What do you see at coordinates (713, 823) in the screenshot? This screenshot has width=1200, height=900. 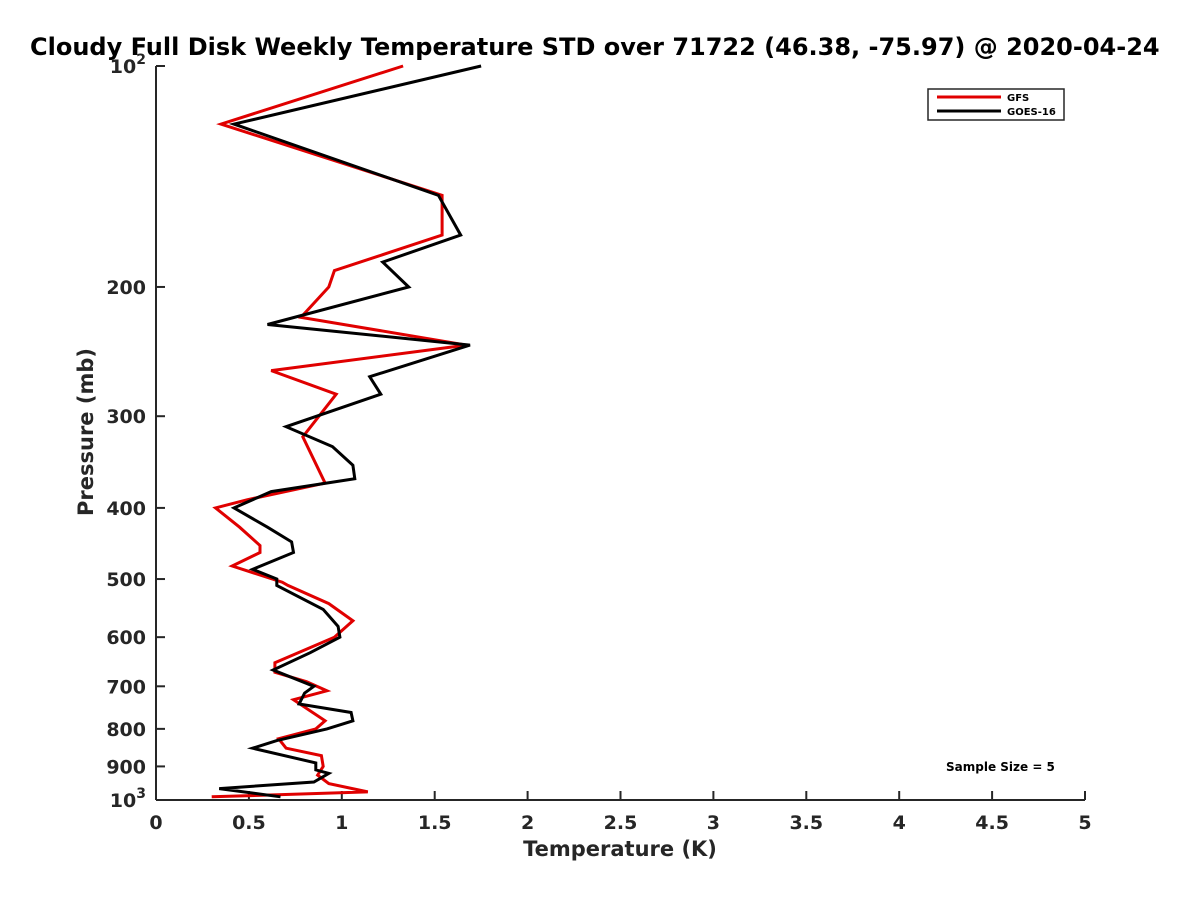 I see `x-tick-label: 3` at bounding box center [713, 823].